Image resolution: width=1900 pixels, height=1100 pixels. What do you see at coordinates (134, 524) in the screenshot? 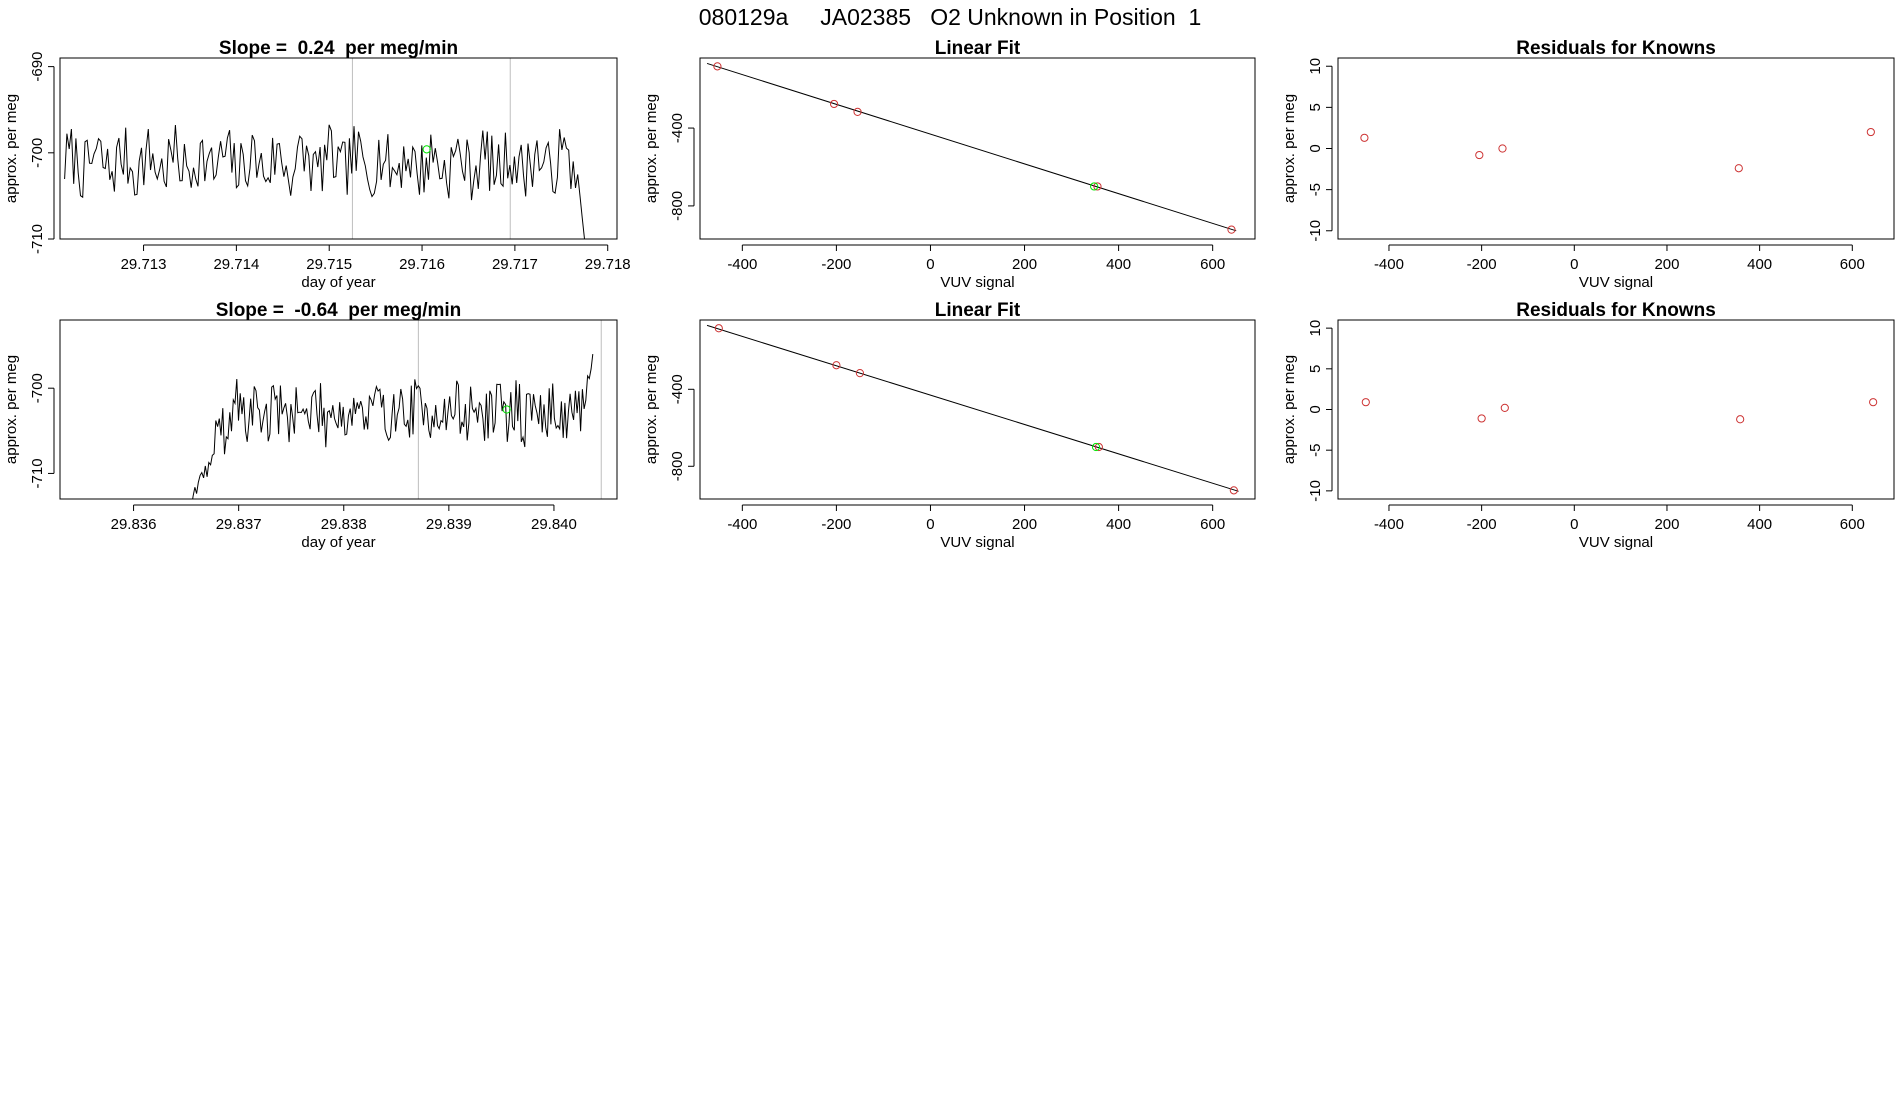
I see `x-tick-label: 29.836` at bounding box center [134, 524].